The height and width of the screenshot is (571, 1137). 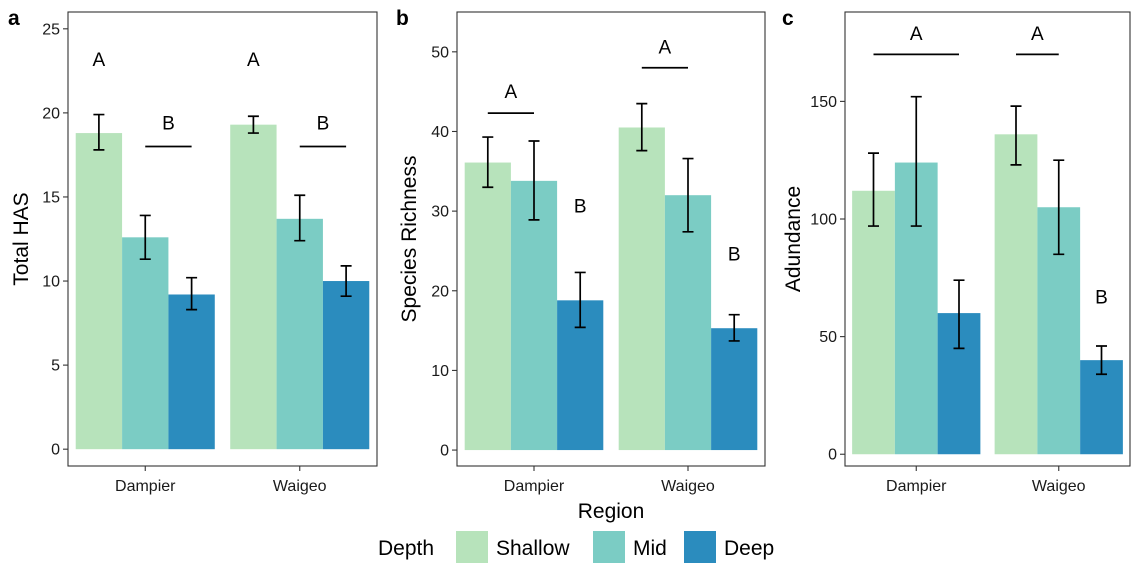 I want to click on legend-key-shallow, so click(x=472, y=547).